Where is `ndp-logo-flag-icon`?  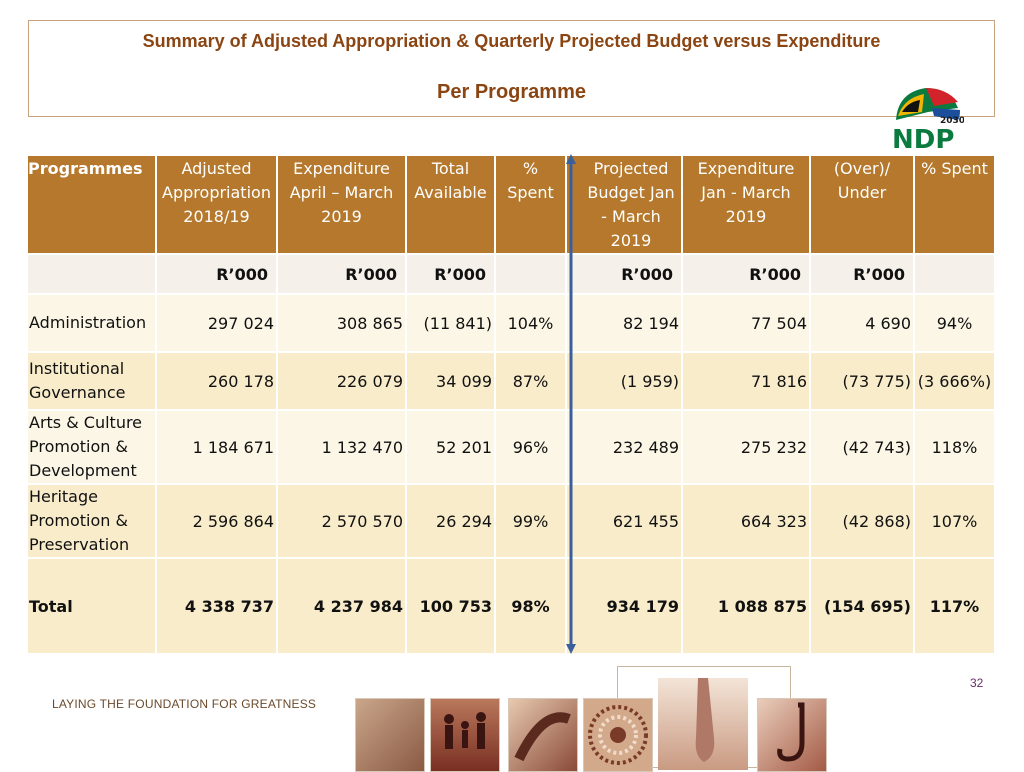 ndp-logo-flag-icon is located at coordinates (928, 104).